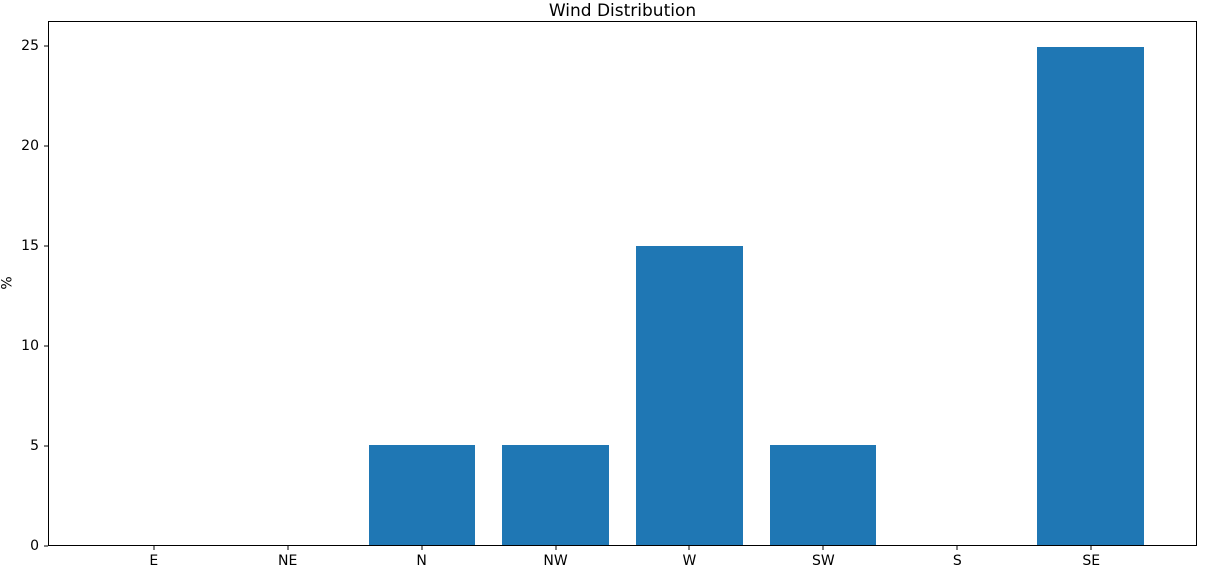 The image size is (1209, 571). I want to click on chart-title: Wind Distribution, so click(622, 11).